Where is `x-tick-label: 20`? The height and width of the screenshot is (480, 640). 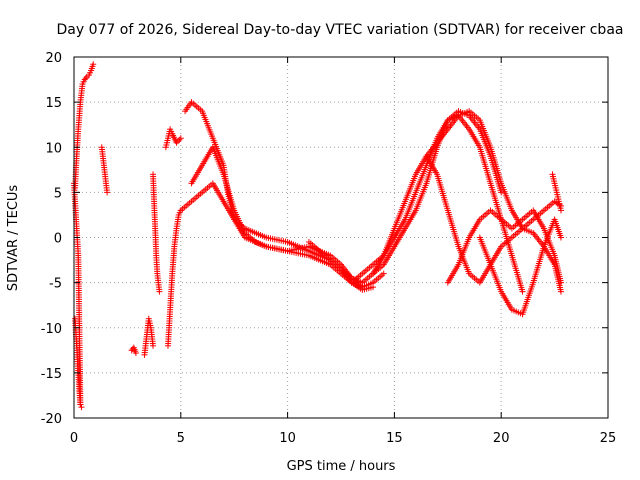 x-tick-label: 20 is located at coordinates (501, 438).